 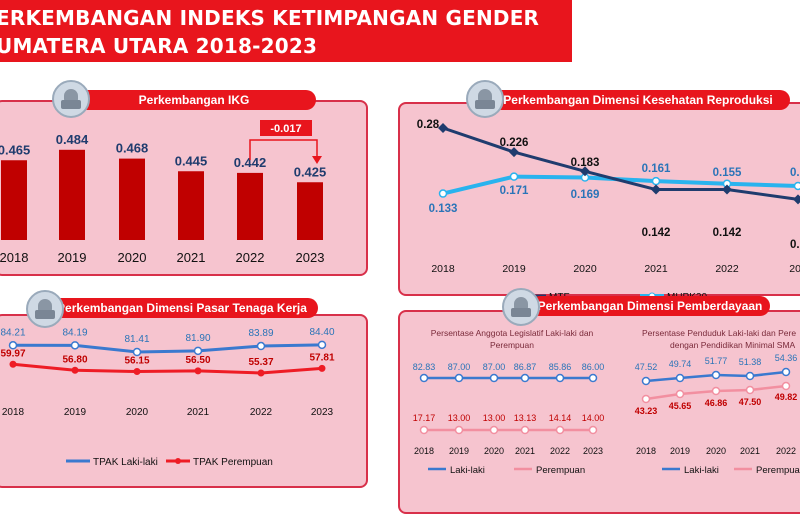 I want to click on legislatif-perempuan-value: 17.17, so click(x=424, y=418).